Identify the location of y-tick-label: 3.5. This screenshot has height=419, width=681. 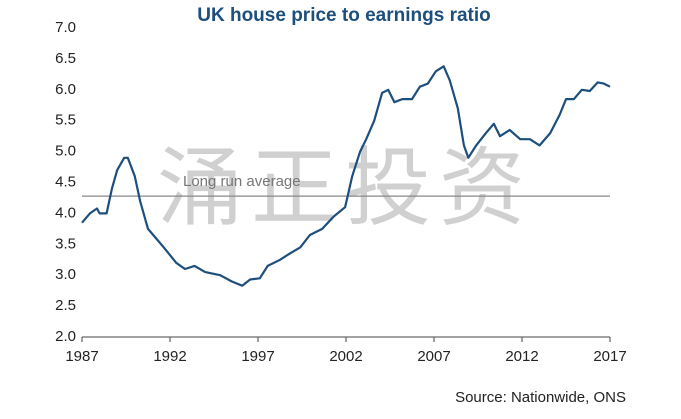
(65, 243).